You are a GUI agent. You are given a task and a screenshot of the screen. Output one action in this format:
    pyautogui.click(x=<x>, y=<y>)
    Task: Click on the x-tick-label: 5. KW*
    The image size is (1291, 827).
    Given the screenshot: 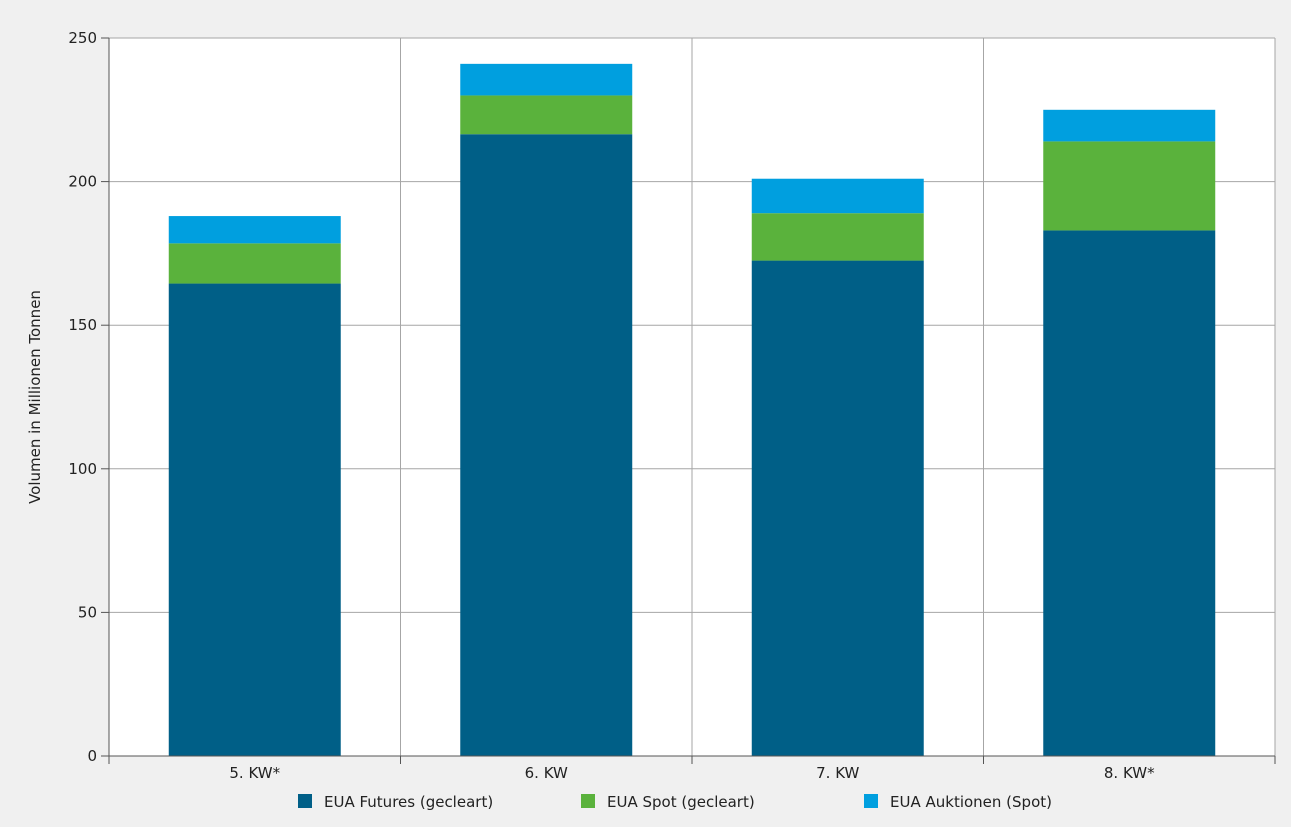 What is the action you would take?
    pyautogui.click(x=254, y=773)
    